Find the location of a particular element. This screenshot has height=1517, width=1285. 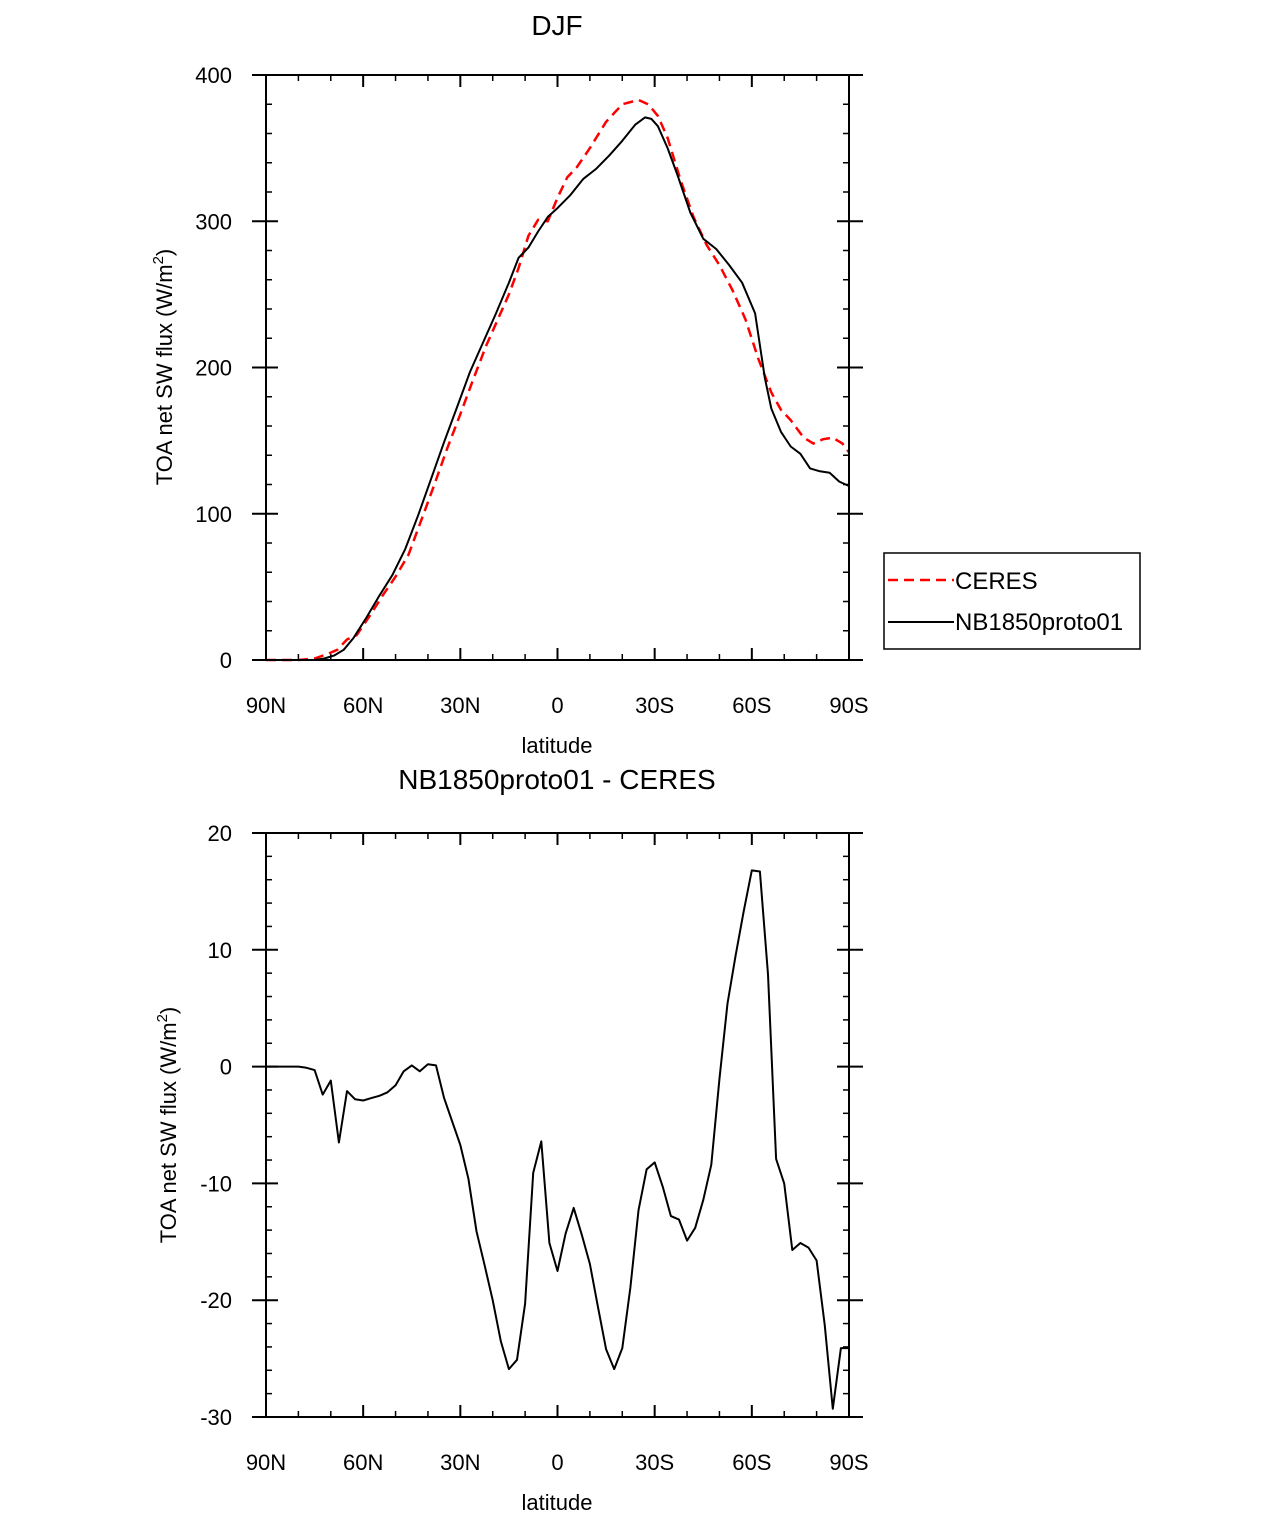

y-tick-label: 20 is located at coordinates (220, 833).